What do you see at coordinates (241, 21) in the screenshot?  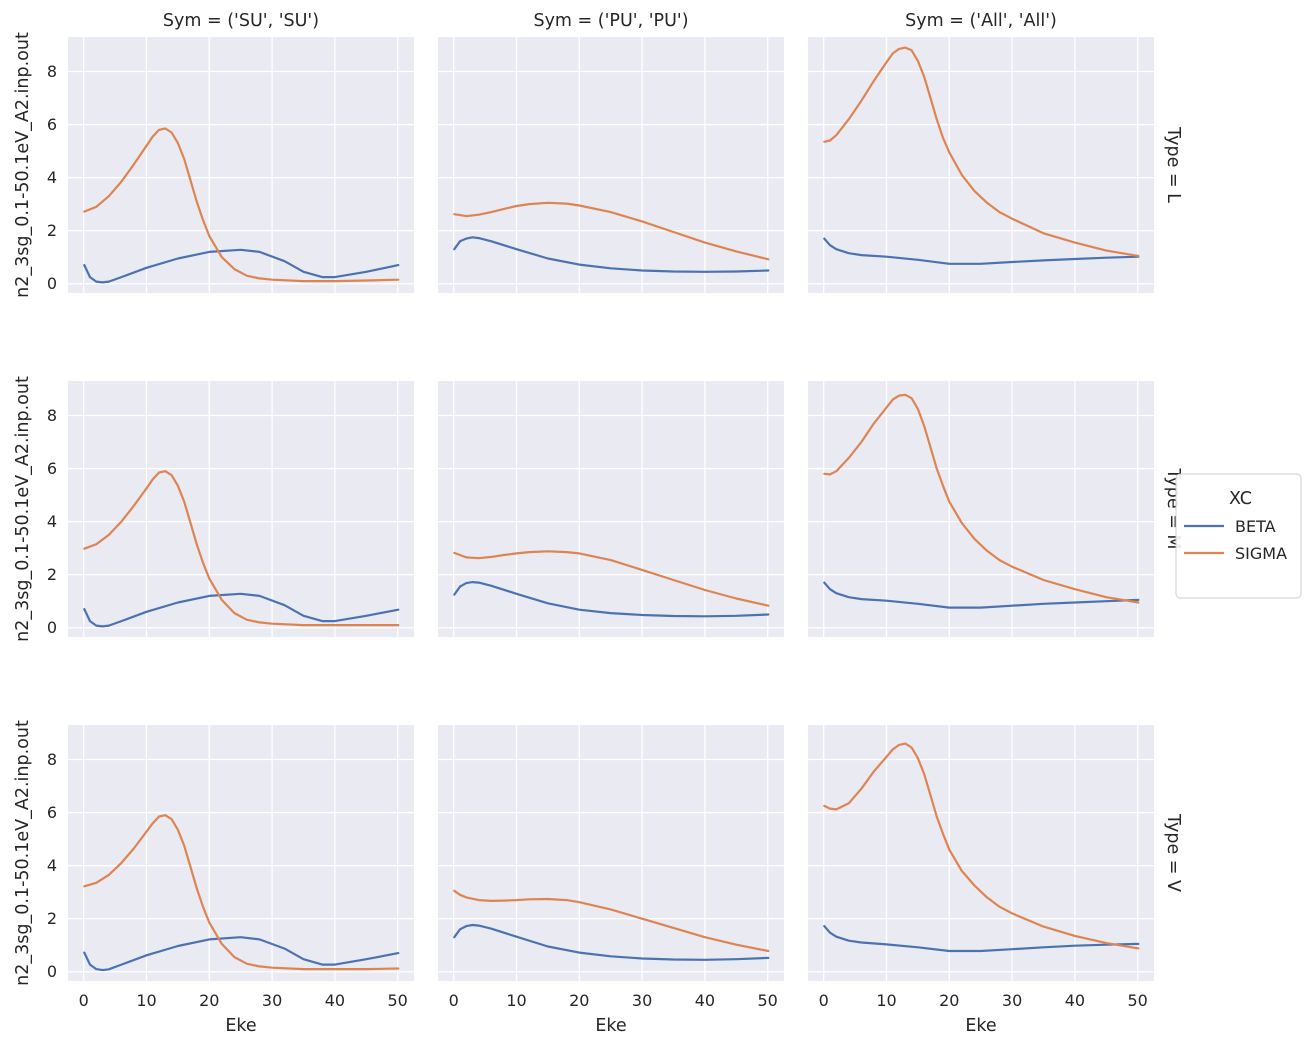 I see `facet-column-title: Sym = ('SU', 'SU')` at bounding box center [241, 21].